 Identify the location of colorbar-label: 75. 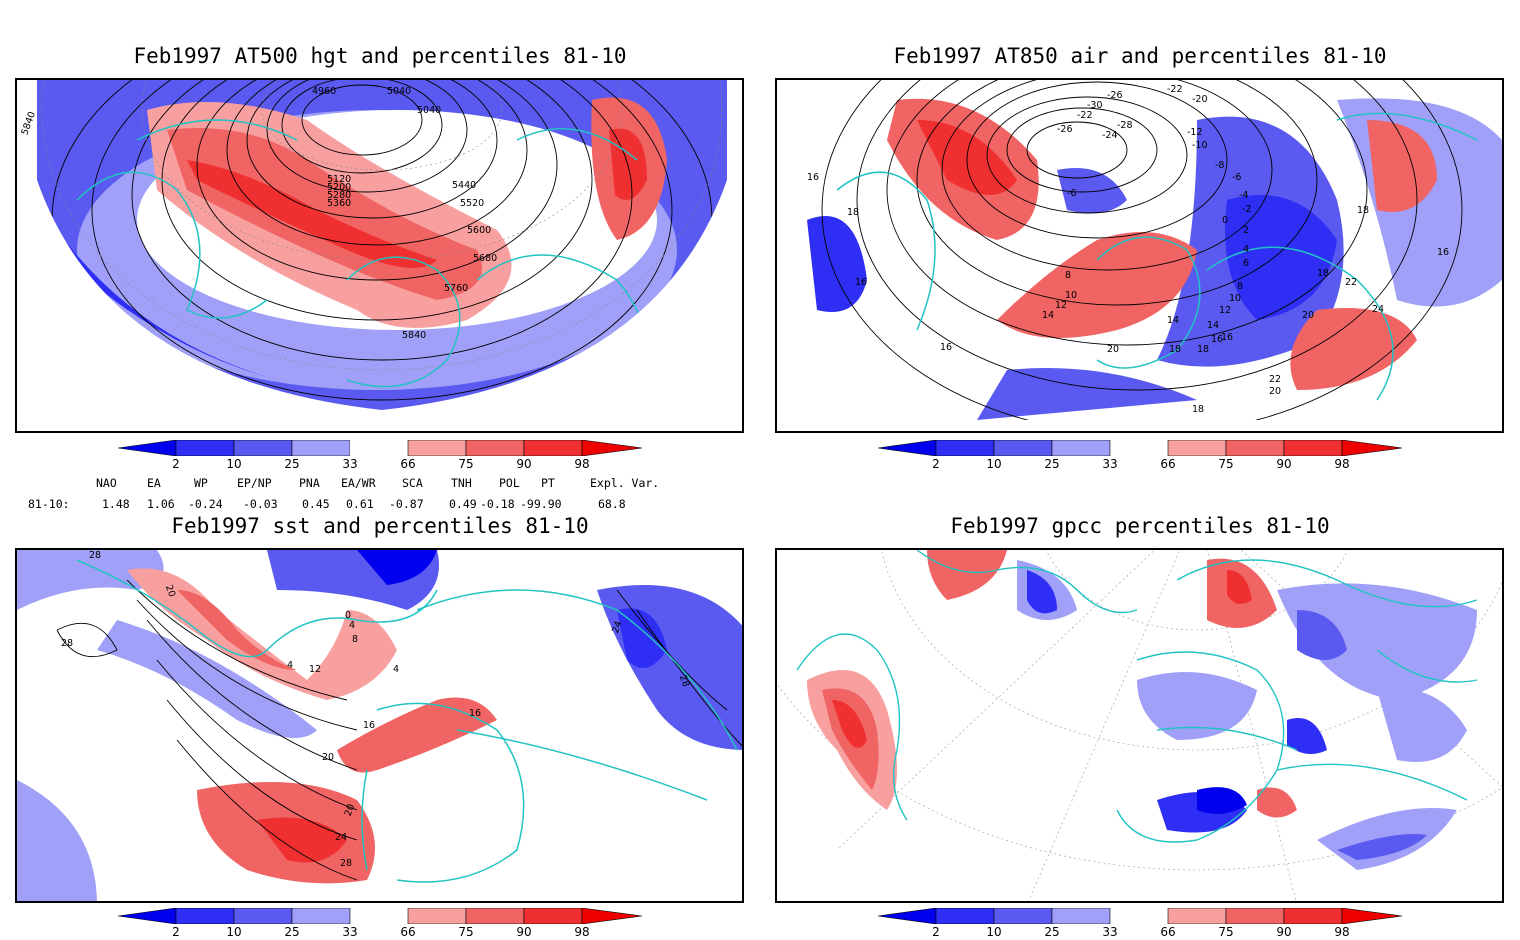
(466, 464).